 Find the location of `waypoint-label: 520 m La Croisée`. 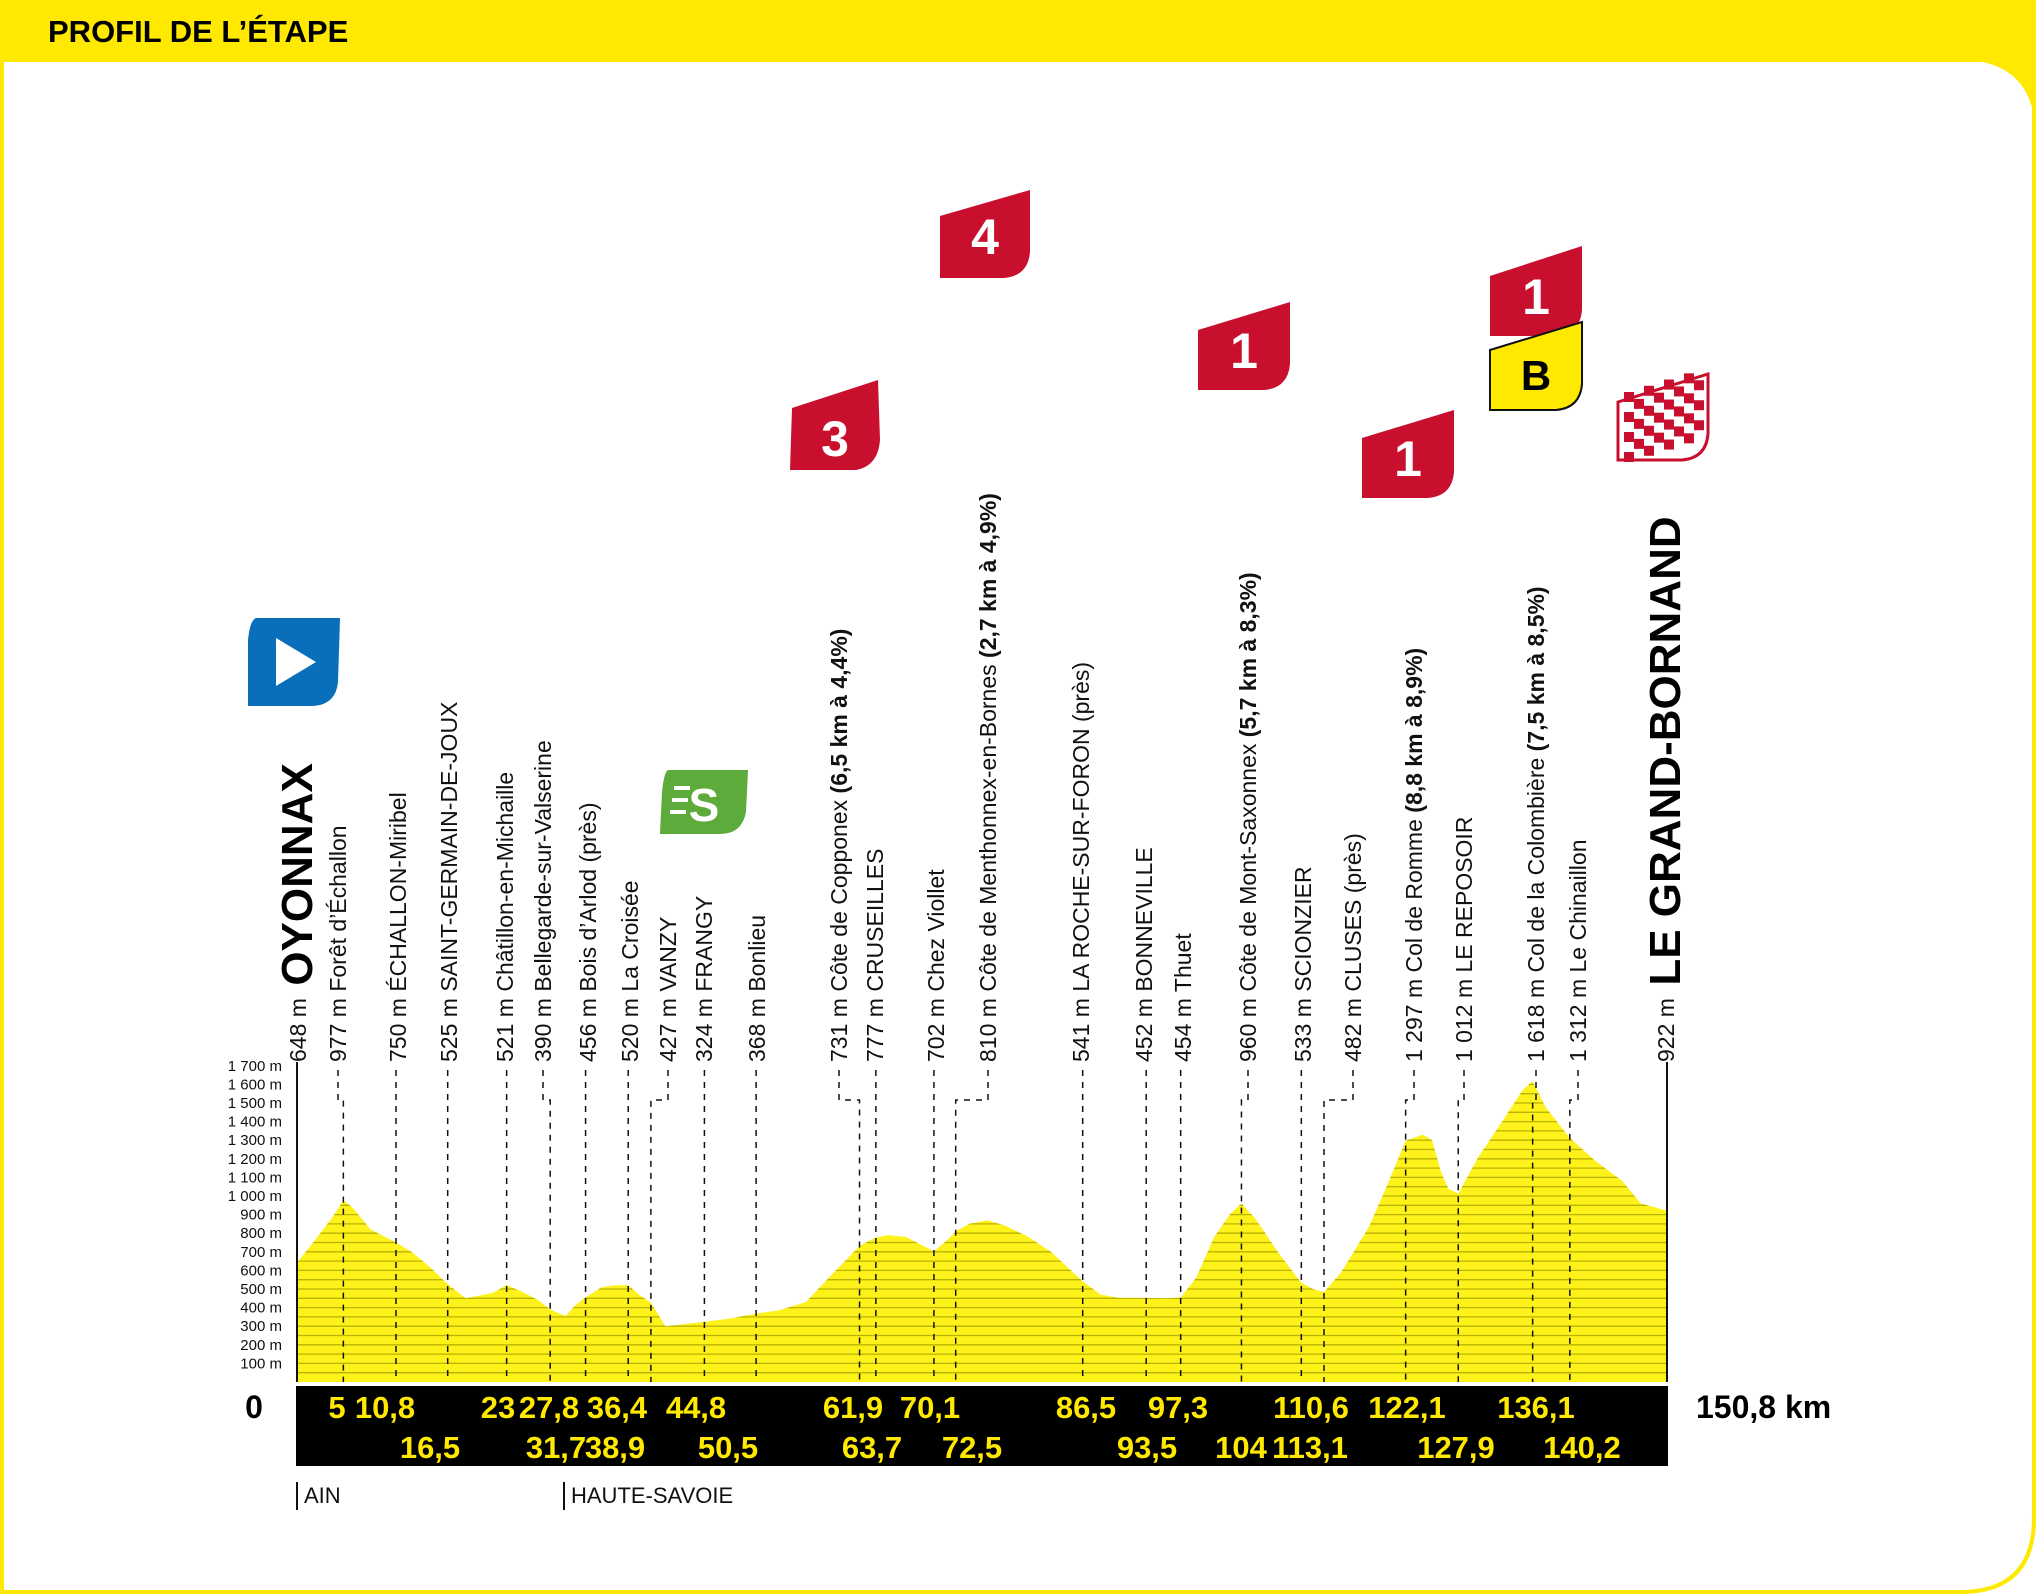

waypoint-label: 520 m La Croisée is located at coordinates (630, 971).